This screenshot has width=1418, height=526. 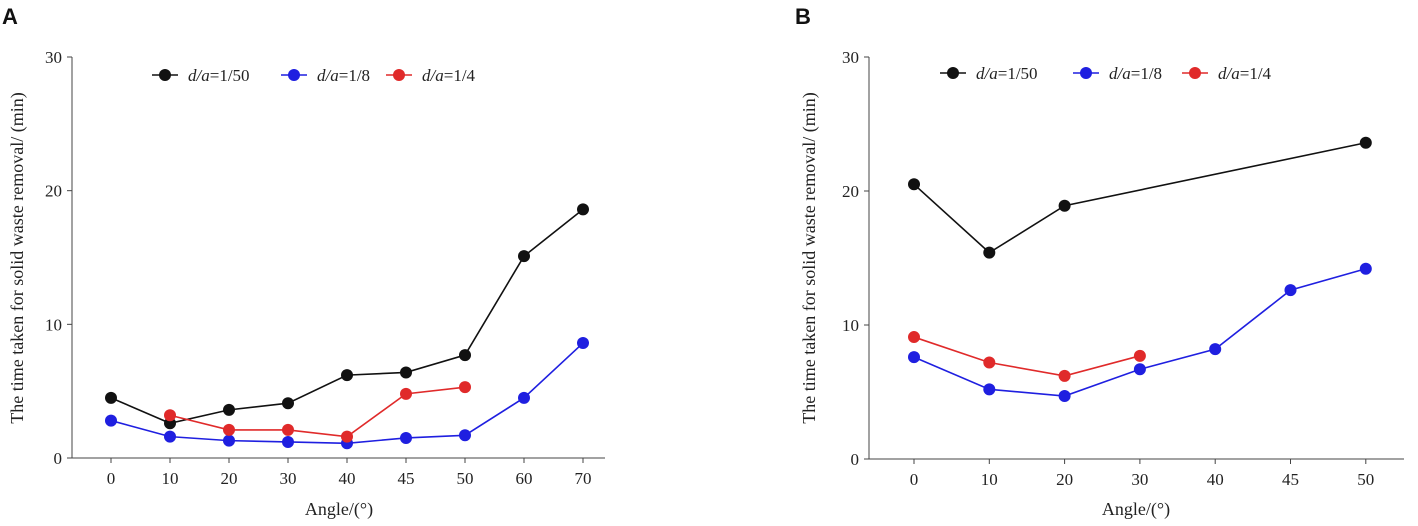 What do you see at coordinates (583, 478) in the screenshot?
I see `x-tick-label: 70` at bounding box center [583, 478].